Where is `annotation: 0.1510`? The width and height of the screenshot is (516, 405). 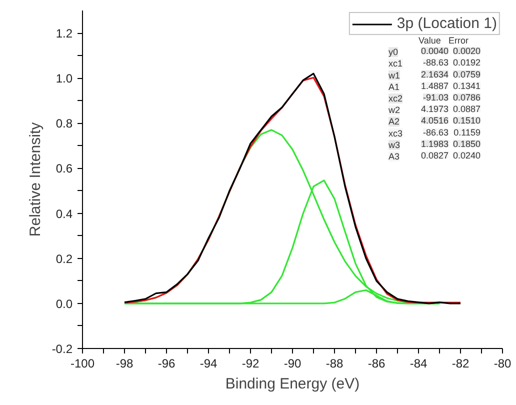
annotation: 0.1510 is located at coordinates (466, 121).